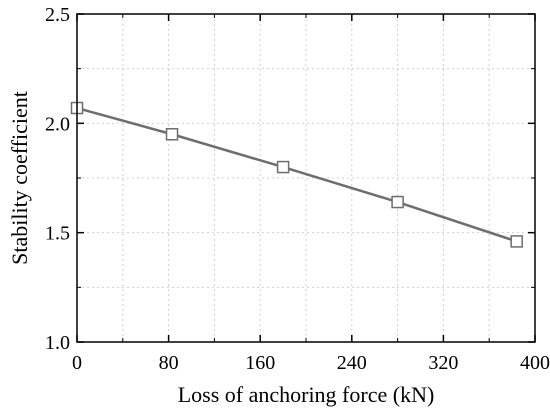 The image size is (550, 413). I want to click on y-tick-label: 2.0, so click(57, 124).